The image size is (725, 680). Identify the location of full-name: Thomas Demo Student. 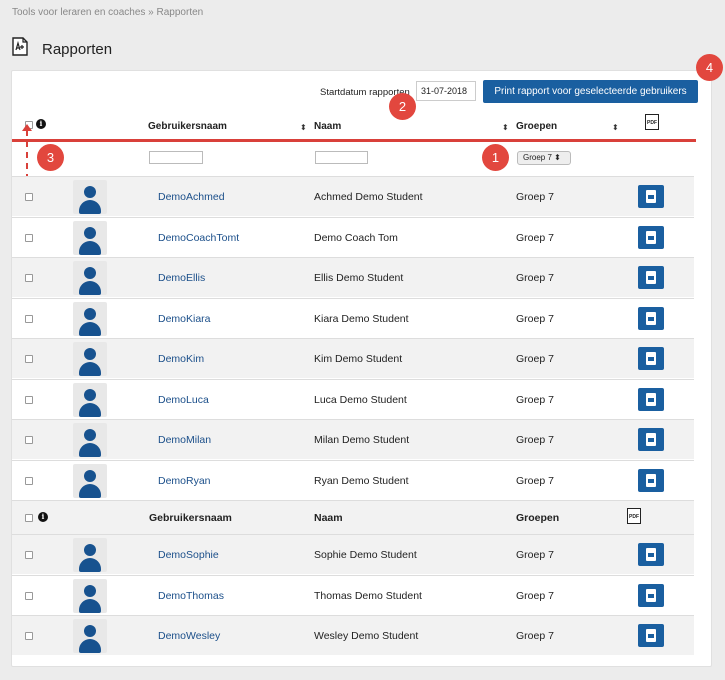
(368, 595).